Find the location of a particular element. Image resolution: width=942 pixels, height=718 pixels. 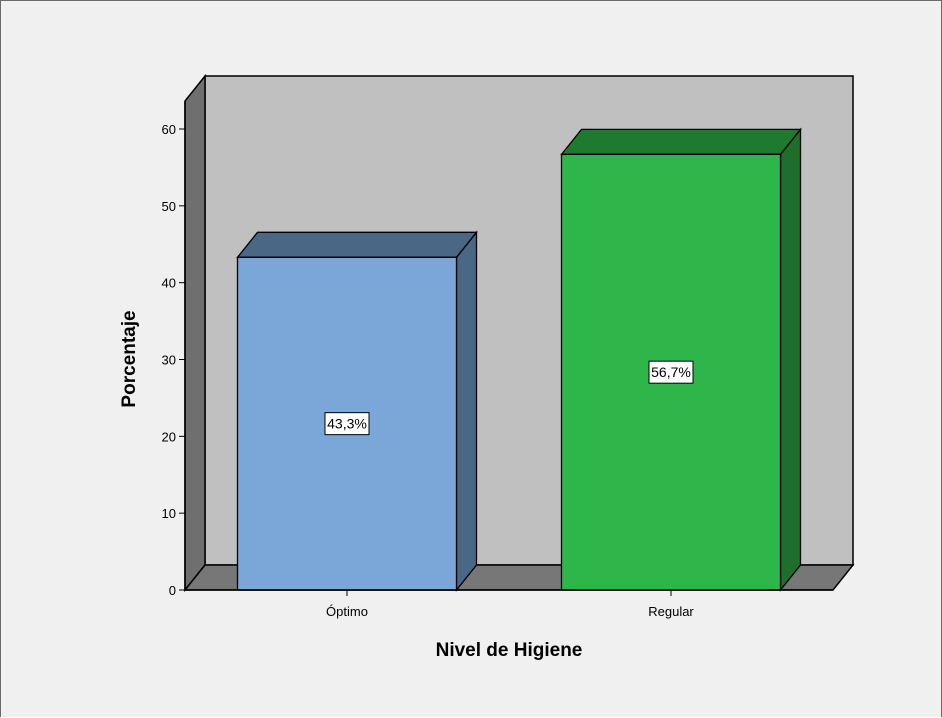

x-axis-title: Nivel de Higiene is located at coordinates (509, 650).